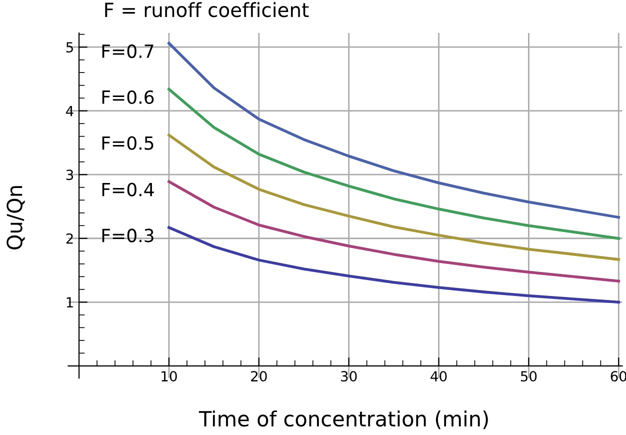 The image size is (626, 435). I want to click on x-tick-label: 30, so click(349, 376).